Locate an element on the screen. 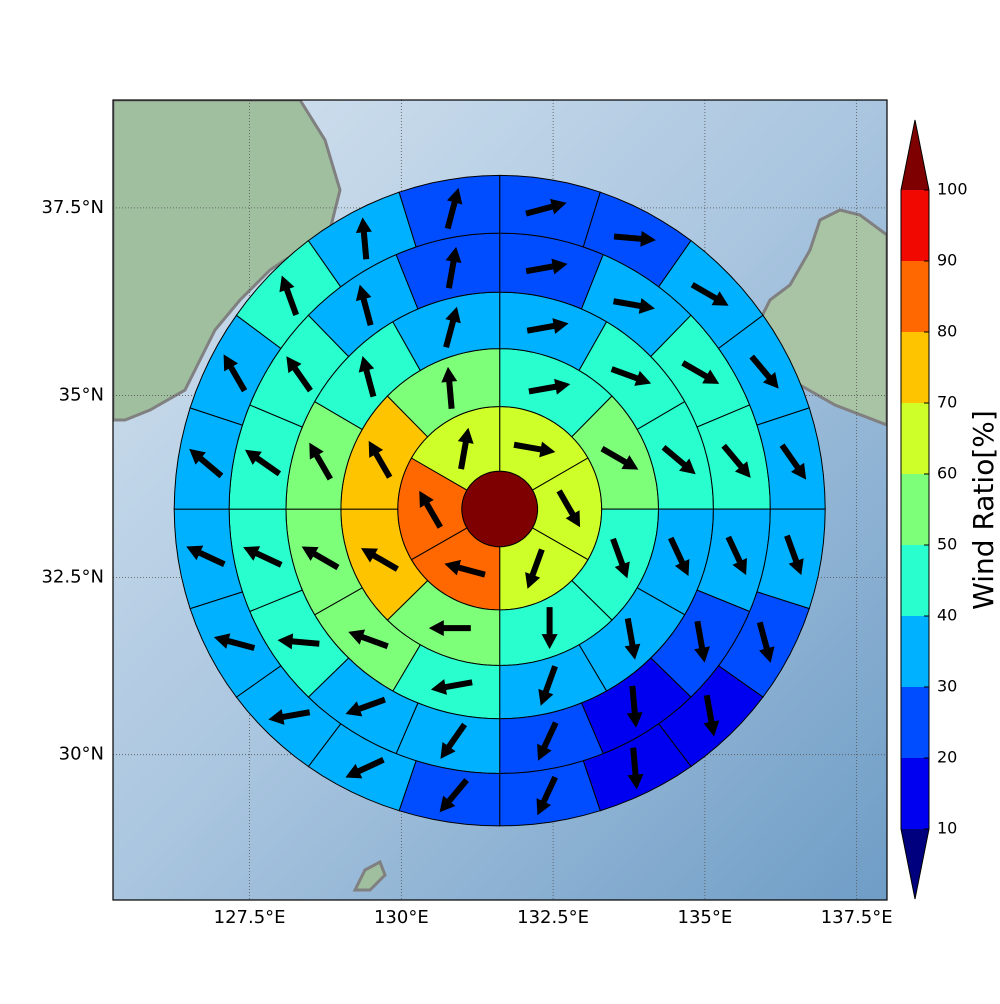  x-tick-label: 132.5°E is located at coordinates (553, 917).